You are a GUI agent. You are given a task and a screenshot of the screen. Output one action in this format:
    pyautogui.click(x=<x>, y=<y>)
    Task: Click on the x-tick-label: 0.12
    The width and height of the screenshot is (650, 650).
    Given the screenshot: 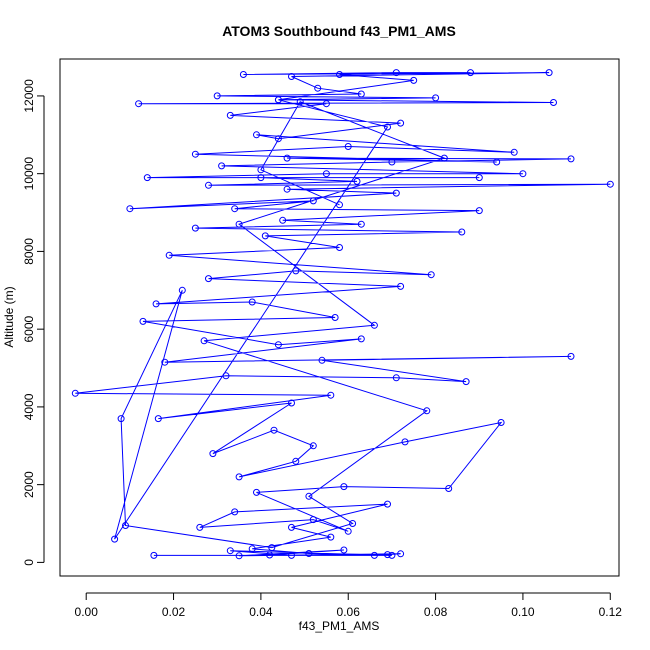 What is the action you would take?
    pyautogui.click(x=611, y=612)
    